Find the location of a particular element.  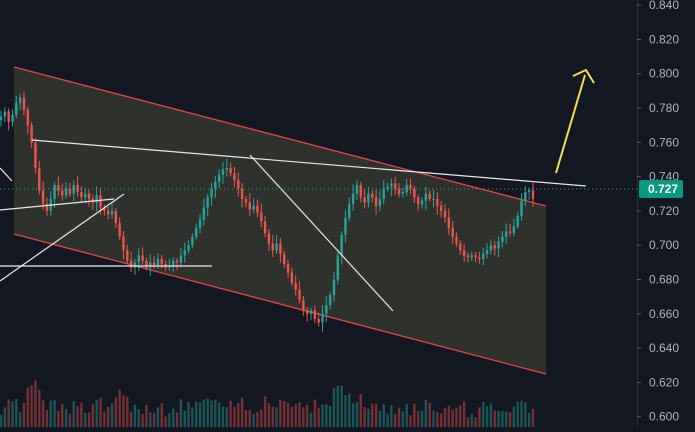

y-tick-label: 0.680 is located at coordinates (664, 280).